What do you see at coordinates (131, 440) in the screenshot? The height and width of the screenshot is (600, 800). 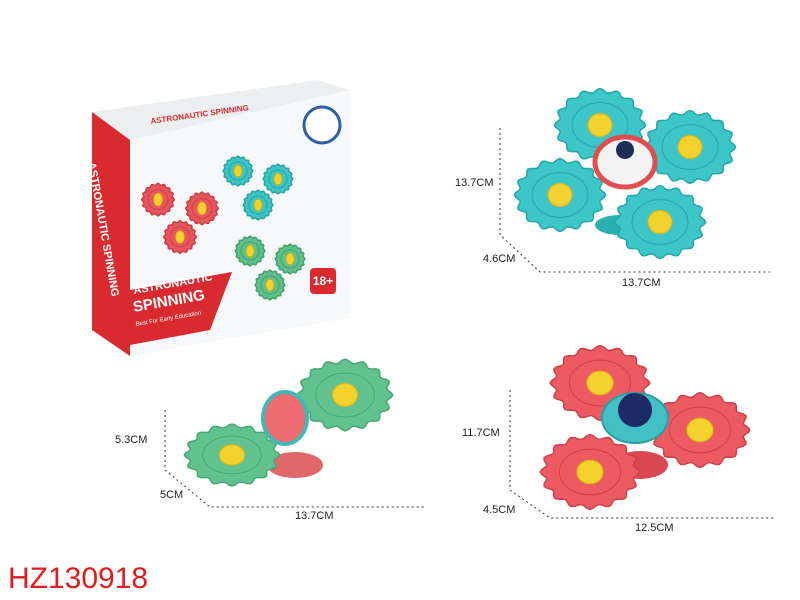 I see `height-label: 5.3CM` at bounding box center [131, 440].